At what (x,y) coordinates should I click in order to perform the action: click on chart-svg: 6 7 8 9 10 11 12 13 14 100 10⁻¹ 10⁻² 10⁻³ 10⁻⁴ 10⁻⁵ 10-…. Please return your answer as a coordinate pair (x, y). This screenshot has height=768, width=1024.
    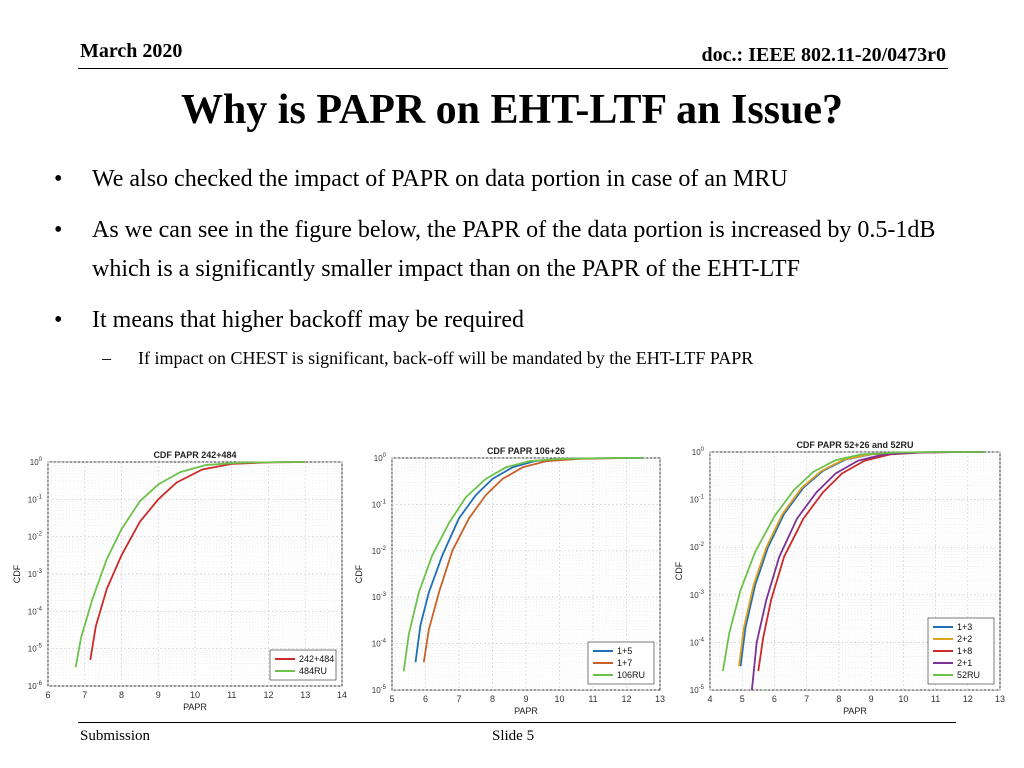
    Looking at the image, I should click on (179, 581).